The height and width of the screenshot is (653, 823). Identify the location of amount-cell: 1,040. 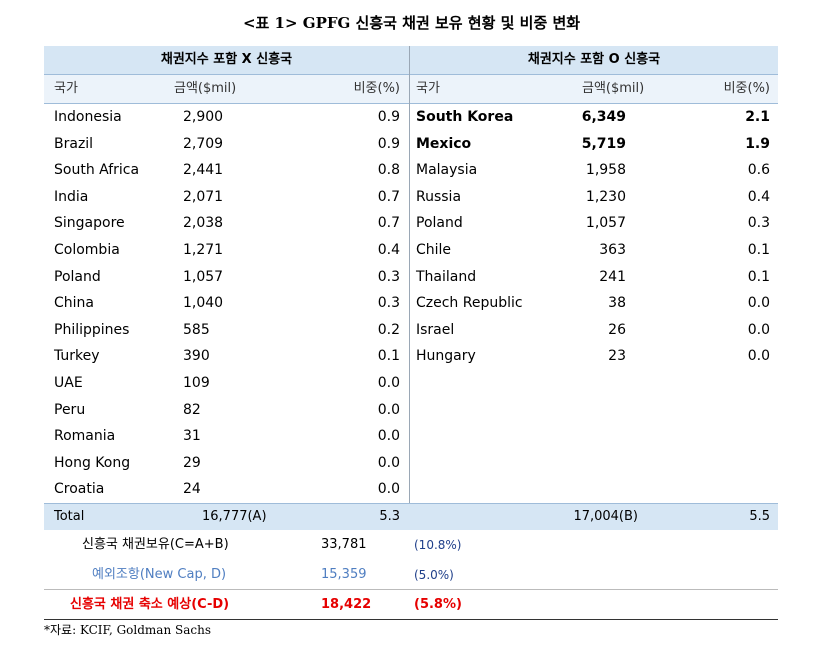
(203, 303).